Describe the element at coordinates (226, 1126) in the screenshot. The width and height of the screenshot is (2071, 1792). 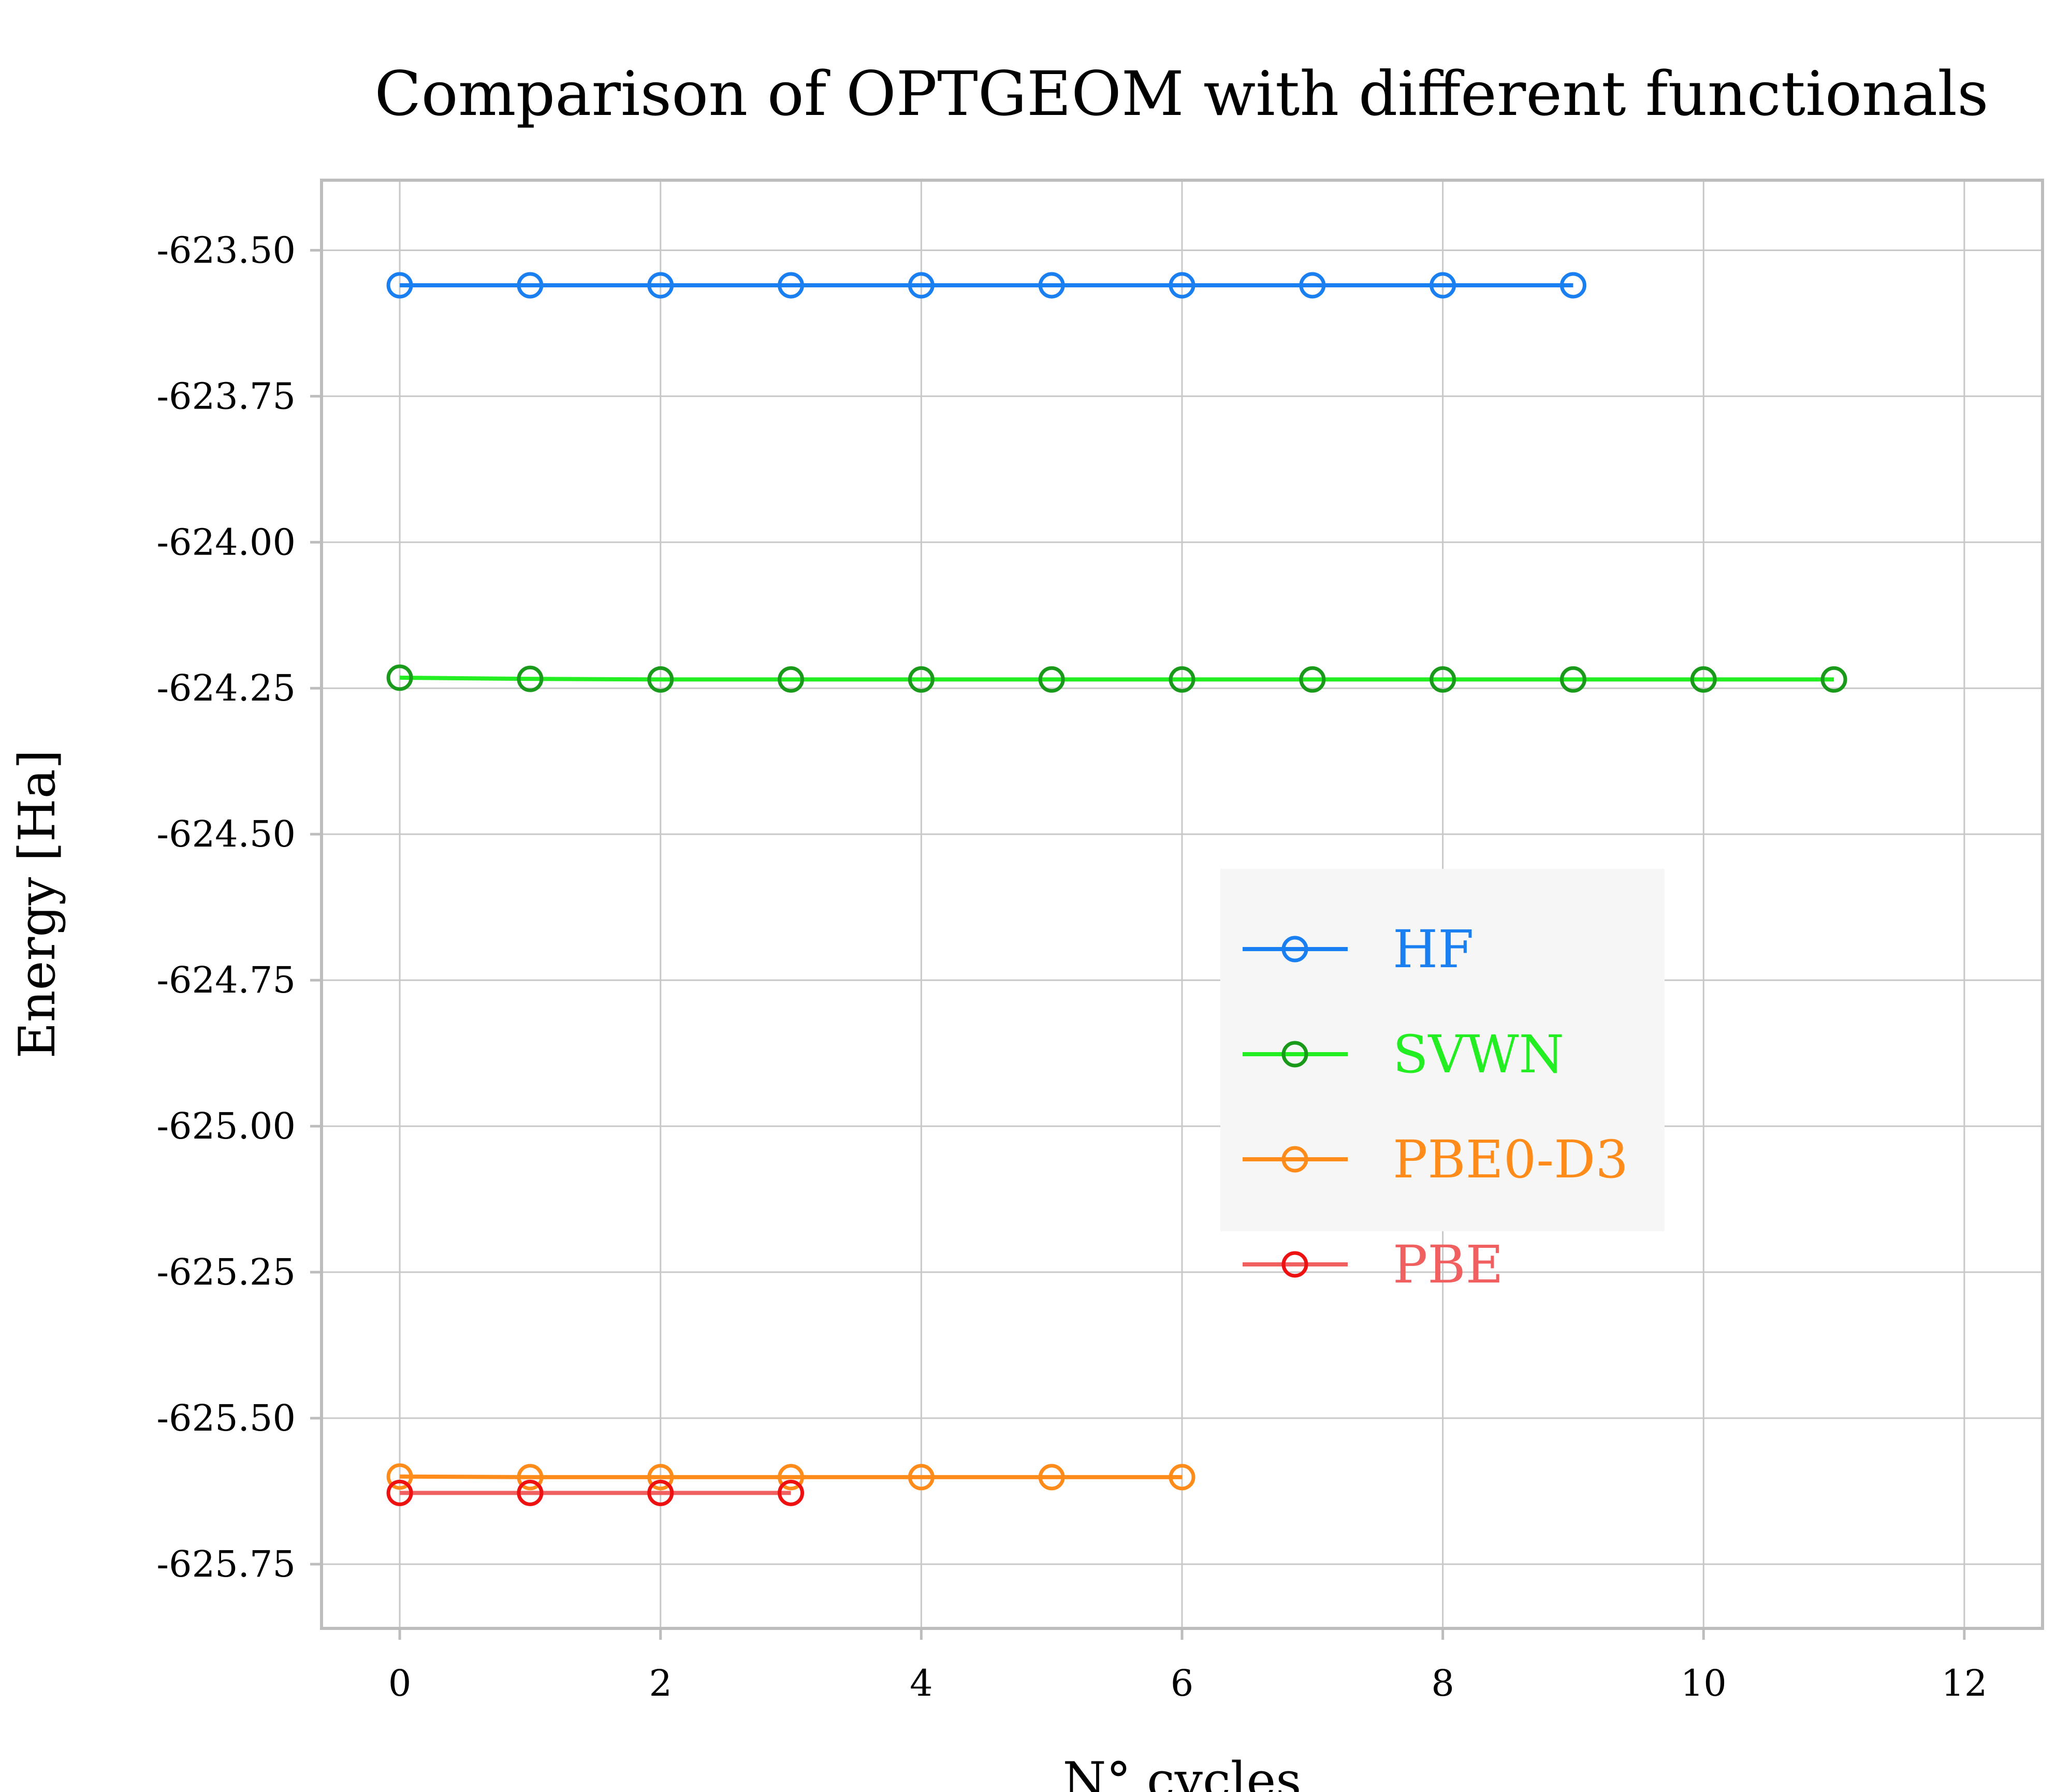
I see `y-tick-label: -625.00` at that location.